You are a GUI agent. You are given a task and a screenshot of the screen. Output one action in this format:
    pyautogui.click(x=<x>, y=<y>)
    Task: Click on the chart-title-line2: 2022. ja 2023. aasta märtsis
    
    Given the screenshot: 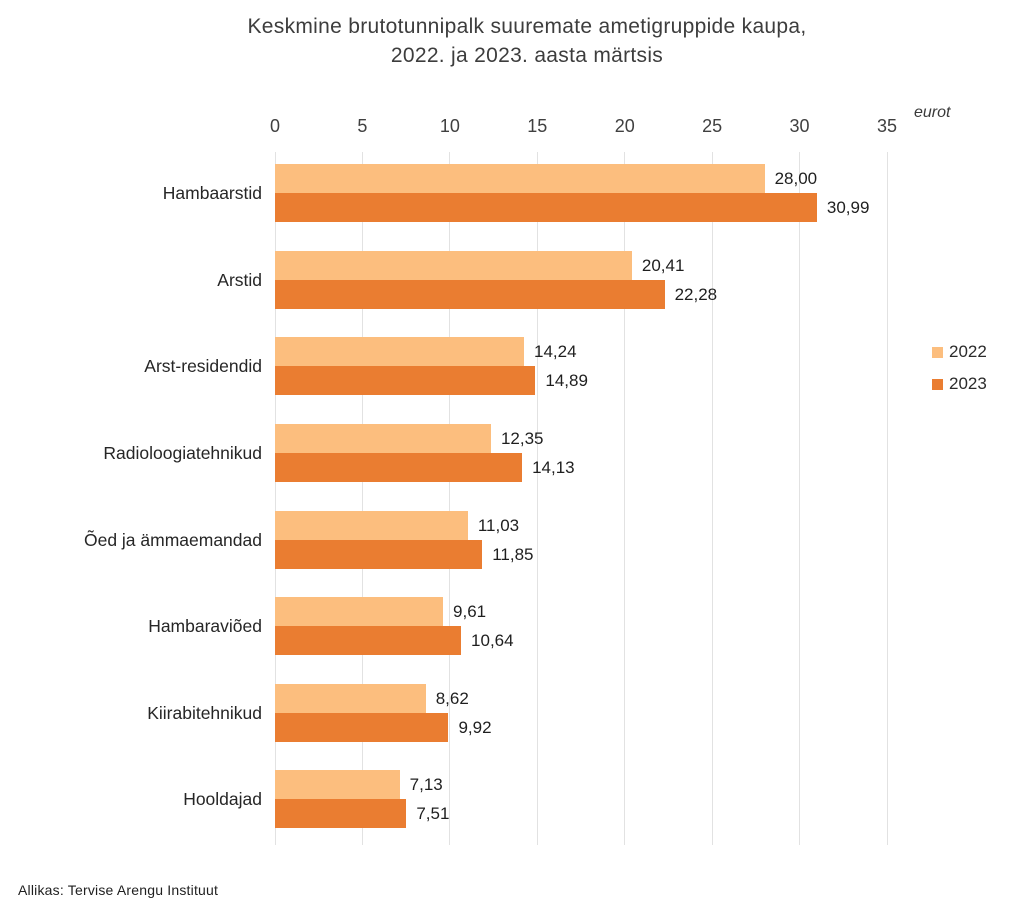 What is the action you would take?
    pyautogui.click(x=527, y=55)
    